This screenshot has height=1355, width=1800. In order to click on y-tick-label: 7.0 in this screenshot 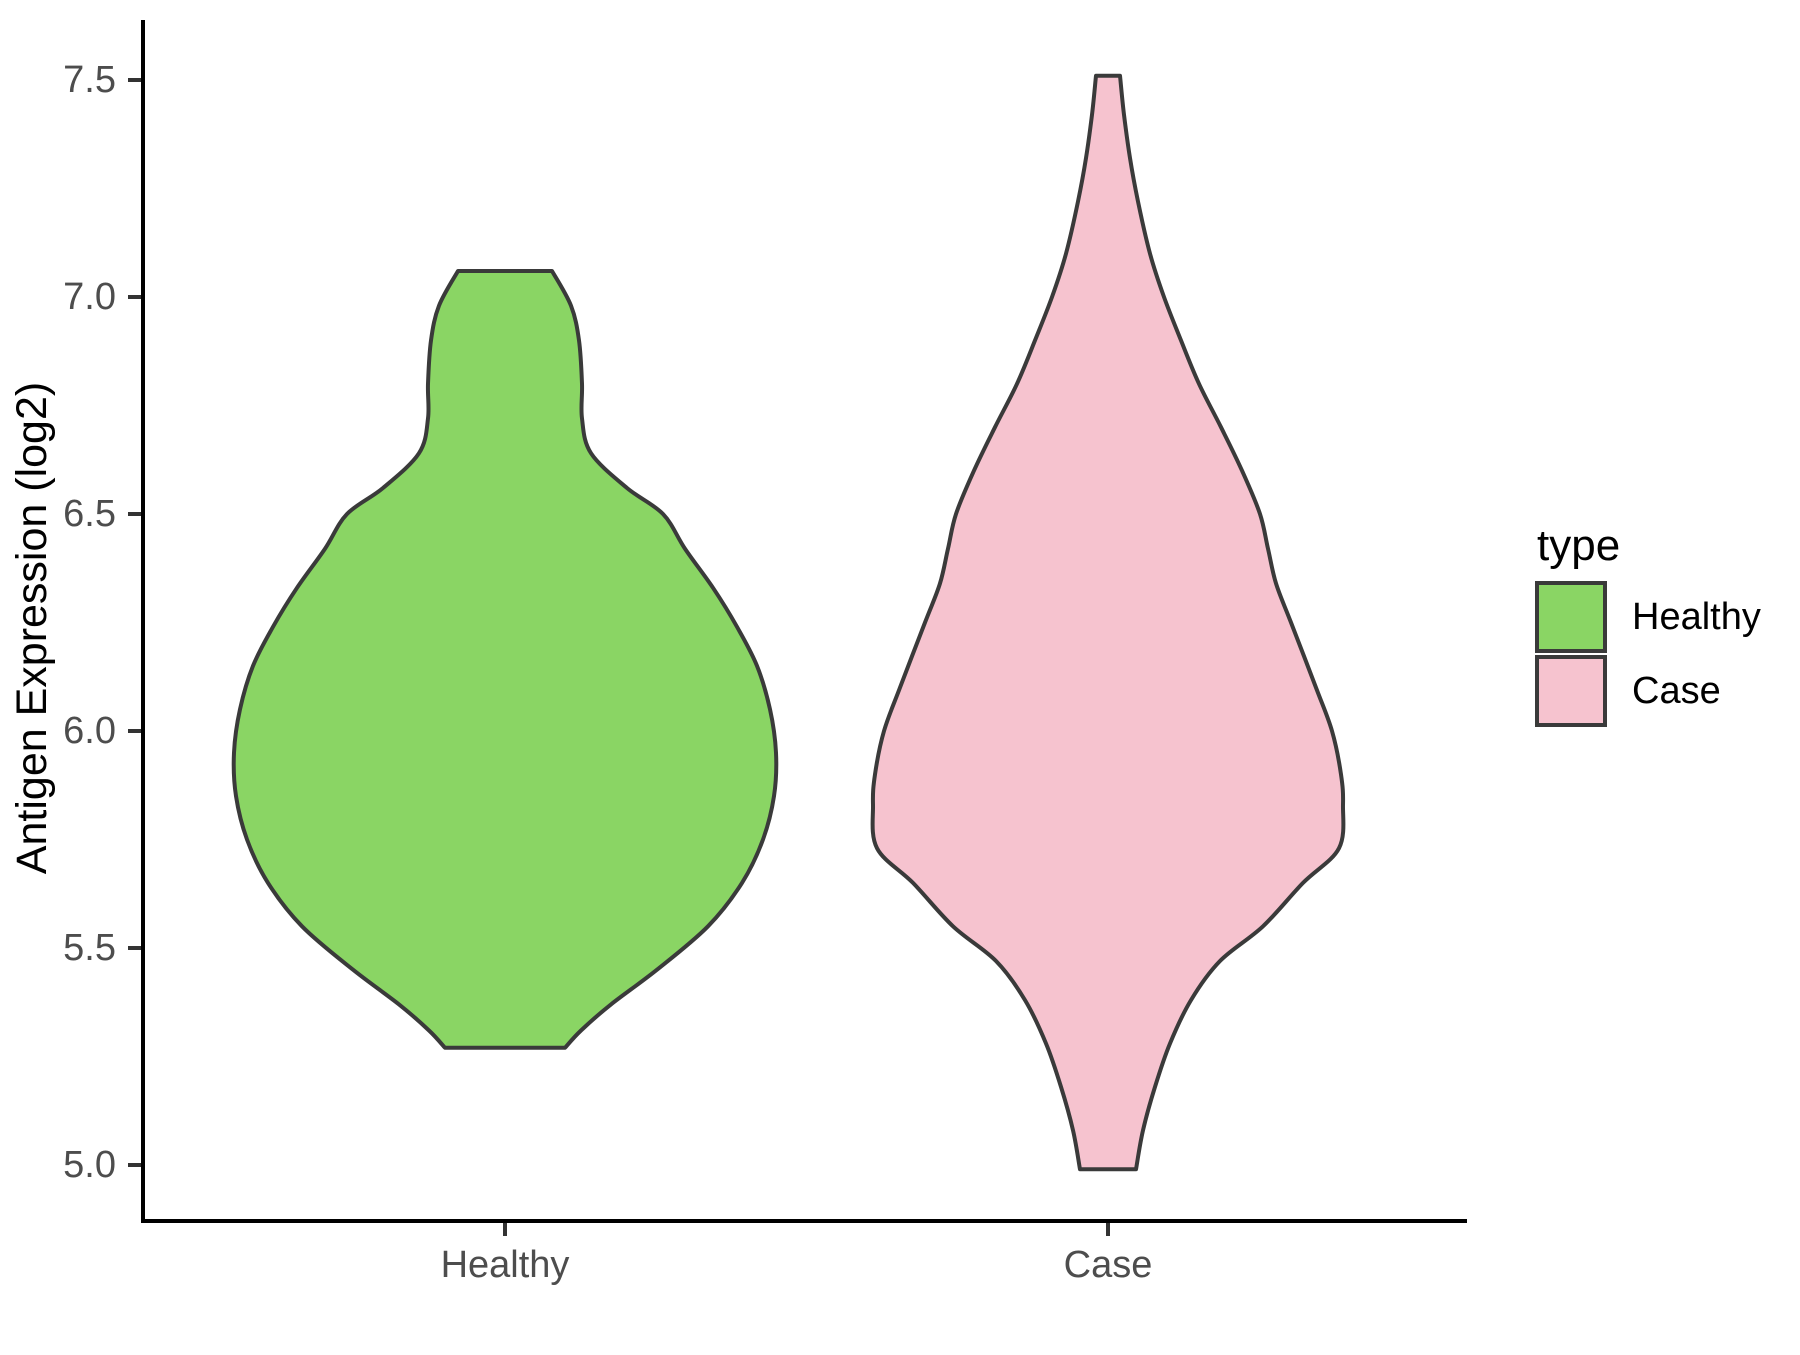, I will do `click(89, 297)`.